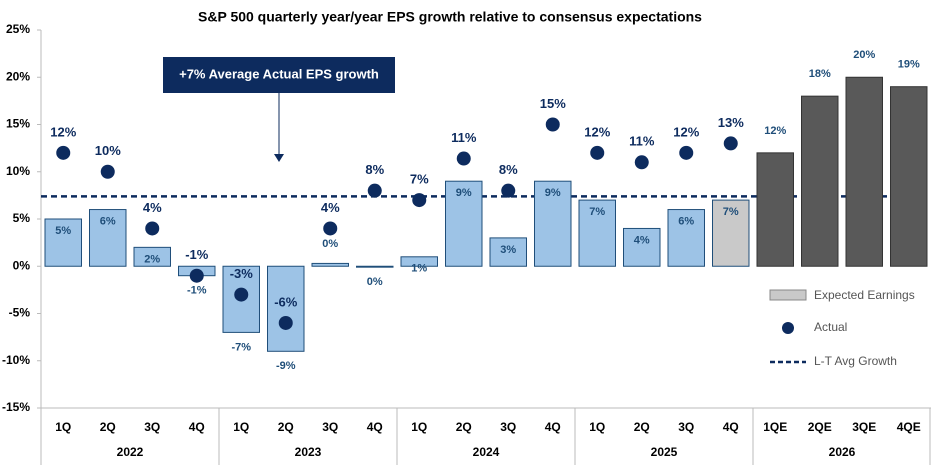  Describe the element at coordinates (20, 313) in the screenshot. I see `y-tick-label: -5%` at that location.